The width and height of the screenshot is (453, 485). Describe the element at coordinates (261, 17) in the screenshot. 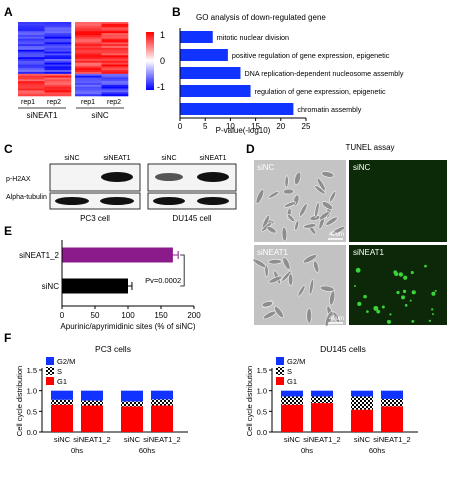

I see `panel-b-title: GO analysis of down-regulated gene` at that location.